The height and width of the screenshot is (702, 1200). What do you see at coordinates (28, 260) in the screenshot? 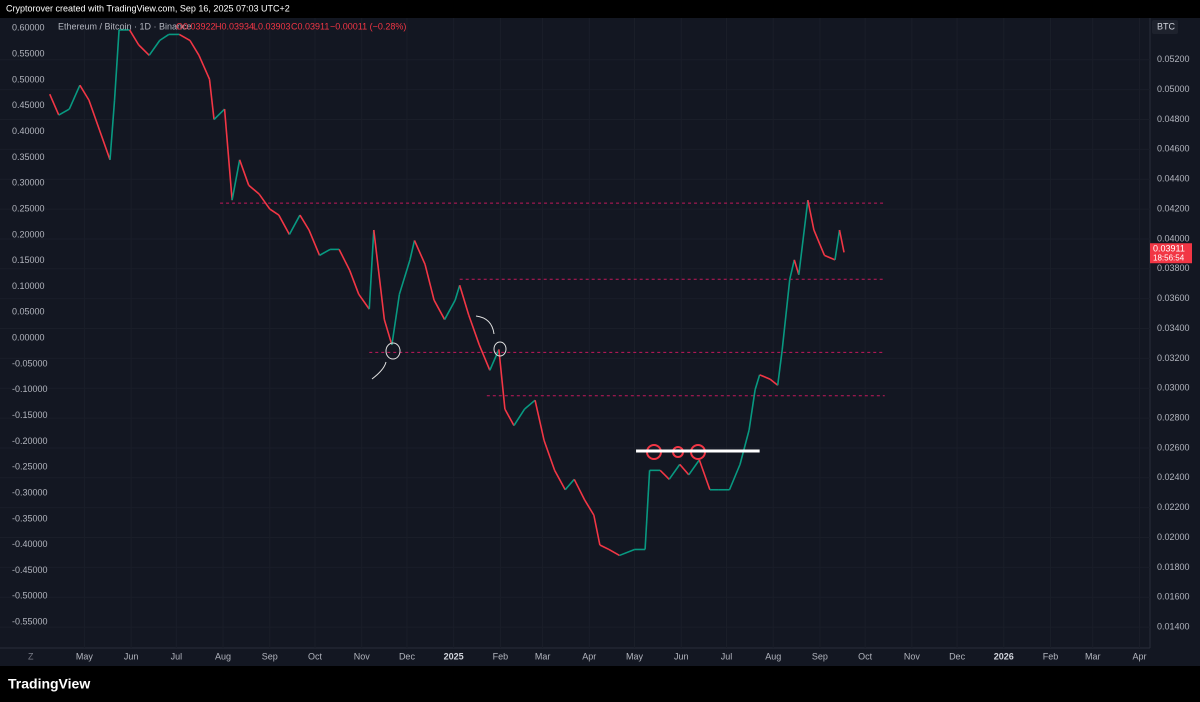
I see `y2-tick-label: 0.15000` at bounding box center [28, 260].